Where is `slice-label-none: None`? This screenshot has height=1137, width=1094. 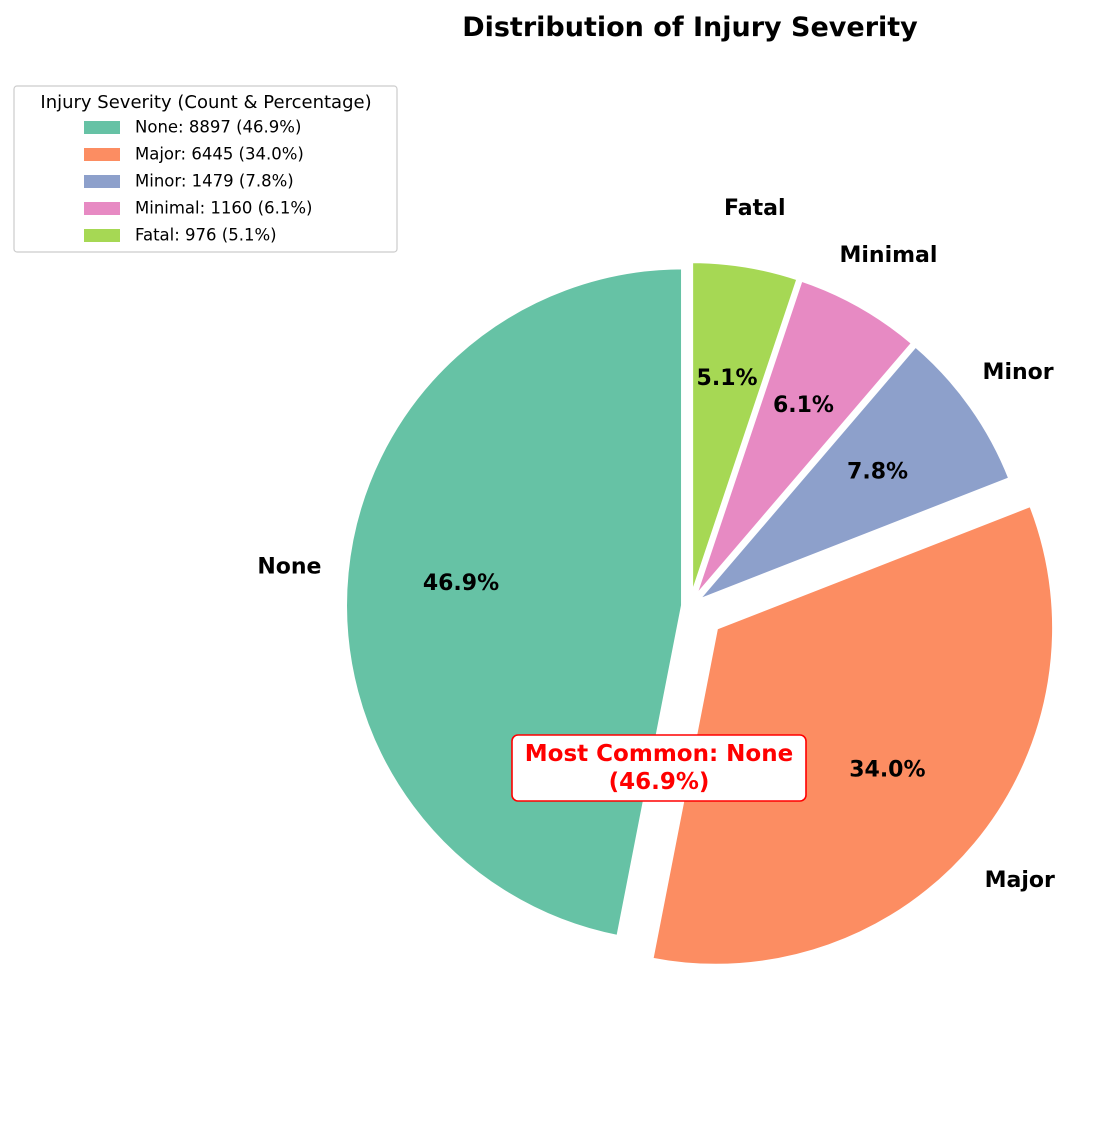
slice-label-none: None is located at coordinates (289, 566).